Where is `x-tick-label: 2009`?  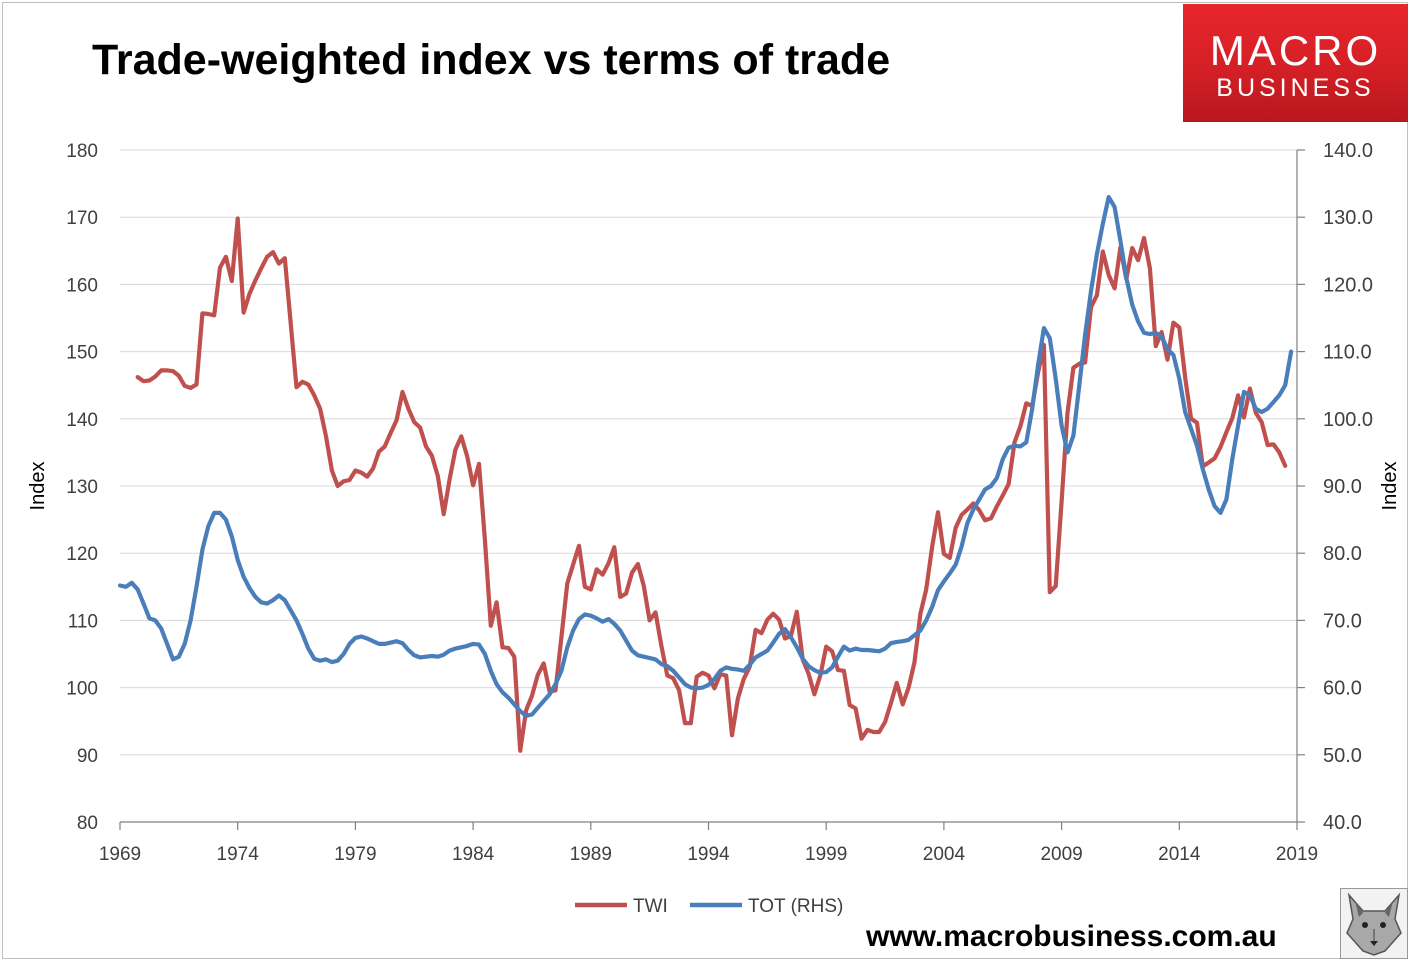
x-tick-label: 2009 is located at coordinates (1061, 854).